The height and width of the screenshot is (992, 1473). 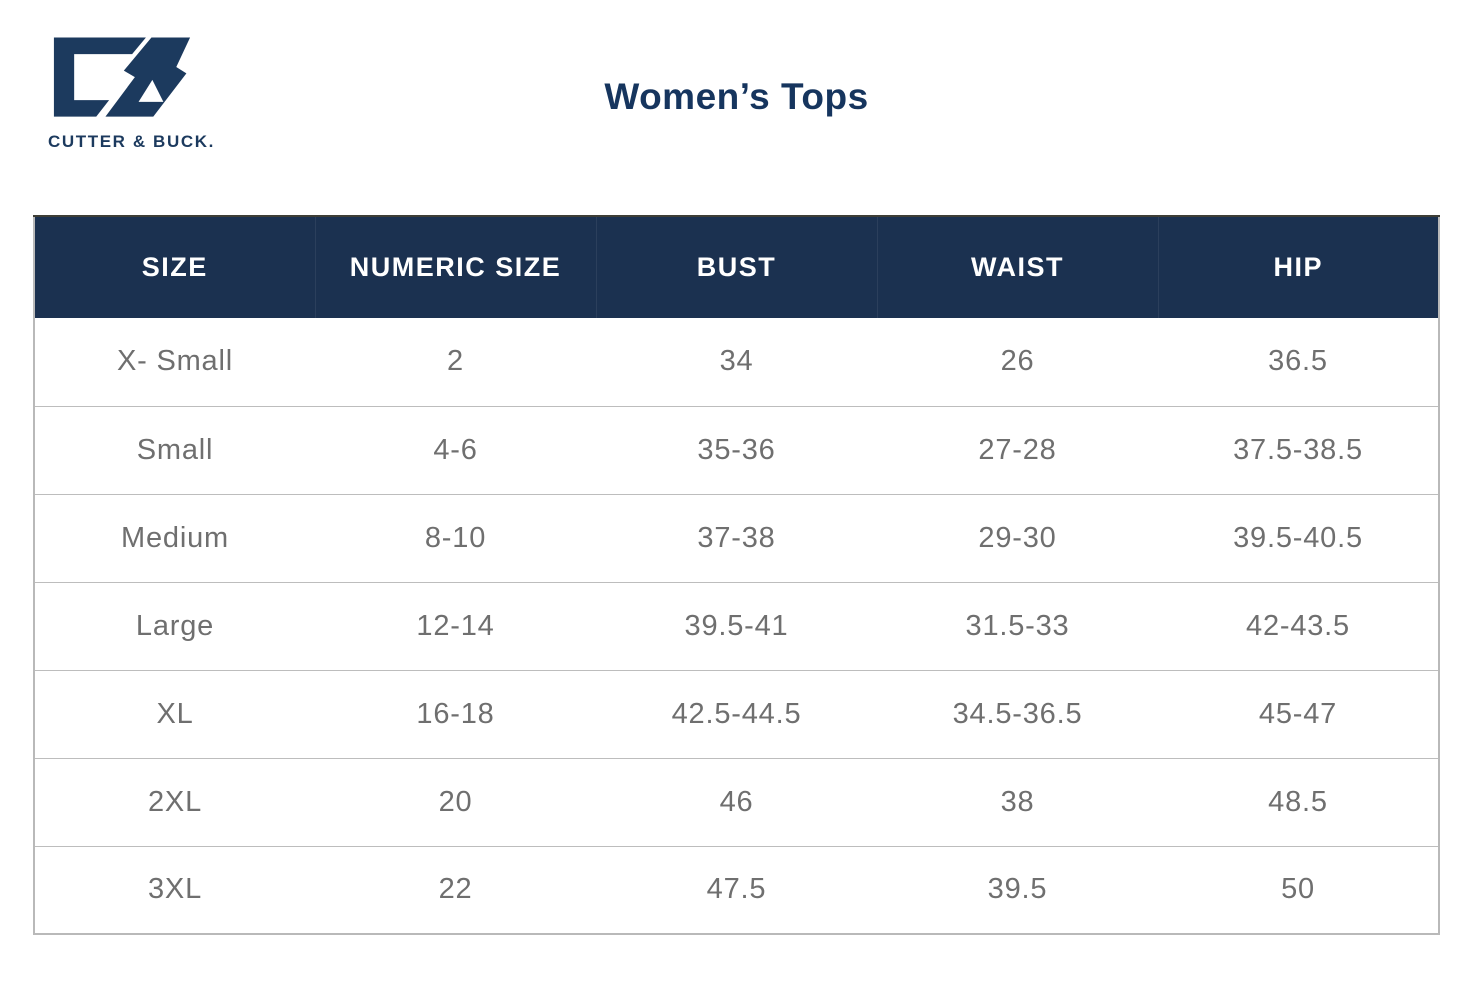 I want to click on column-header-waist: WAIST, so click(x=1018, y=266).